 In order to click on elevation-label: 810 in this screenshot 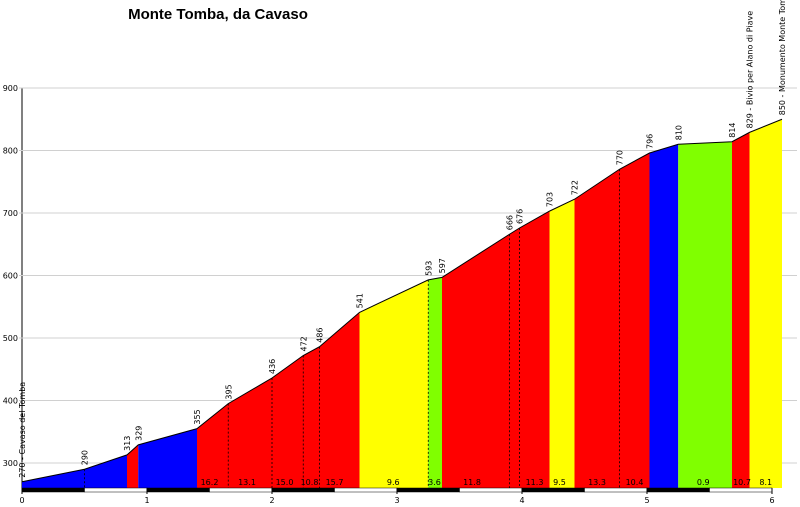, I will do `click(678, 132)`.